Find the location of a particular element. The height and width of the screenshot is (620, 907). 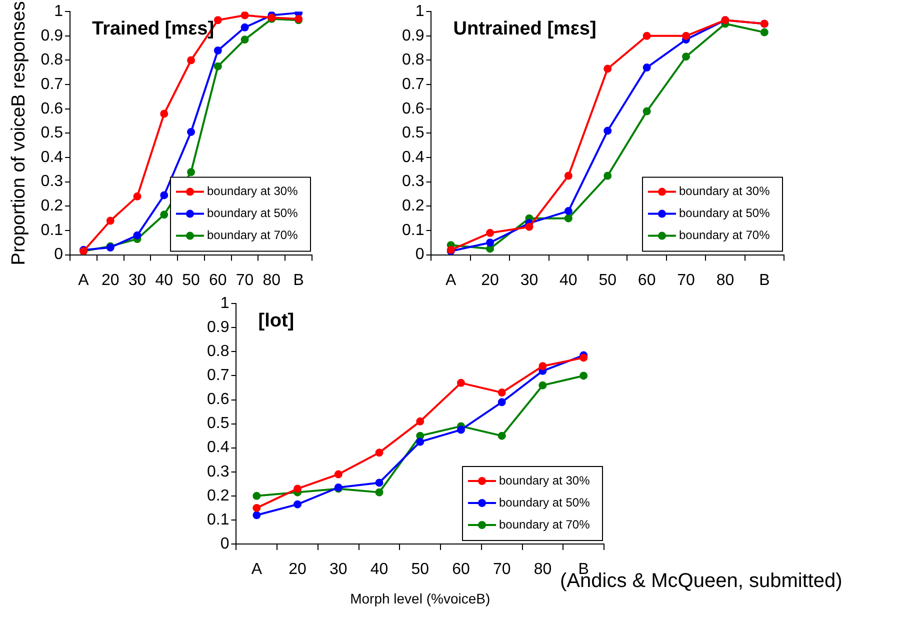

chart-title: [lot] is located at coordinates (276, 321).